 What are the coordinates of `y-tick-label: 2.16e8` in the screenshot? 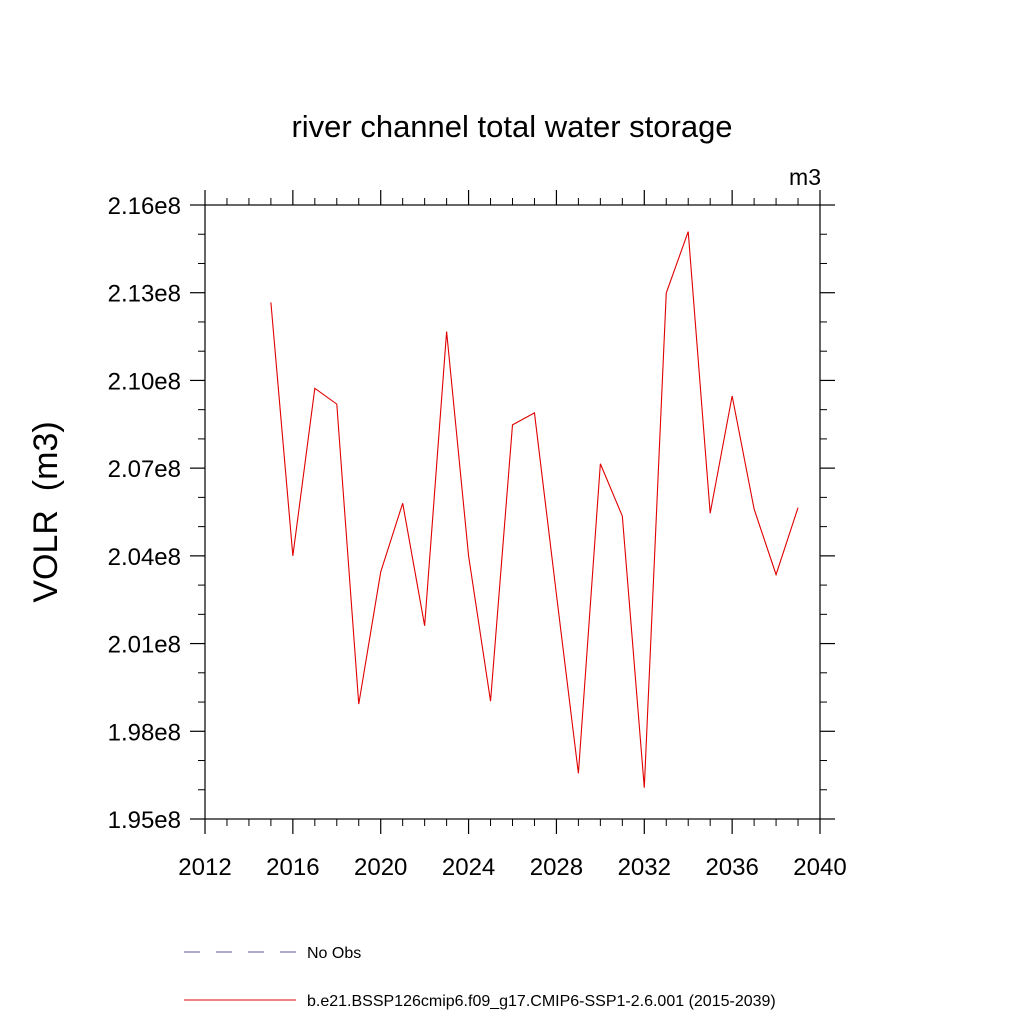 It's located at (144, 206).